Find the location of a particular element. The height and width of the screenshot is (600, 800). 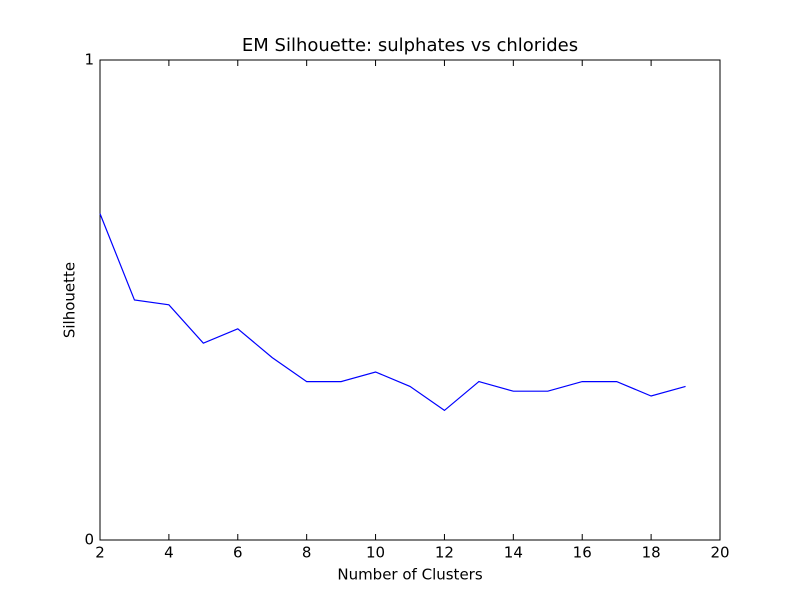

x-tick-label: 14 is located at coordinates (513, 553).